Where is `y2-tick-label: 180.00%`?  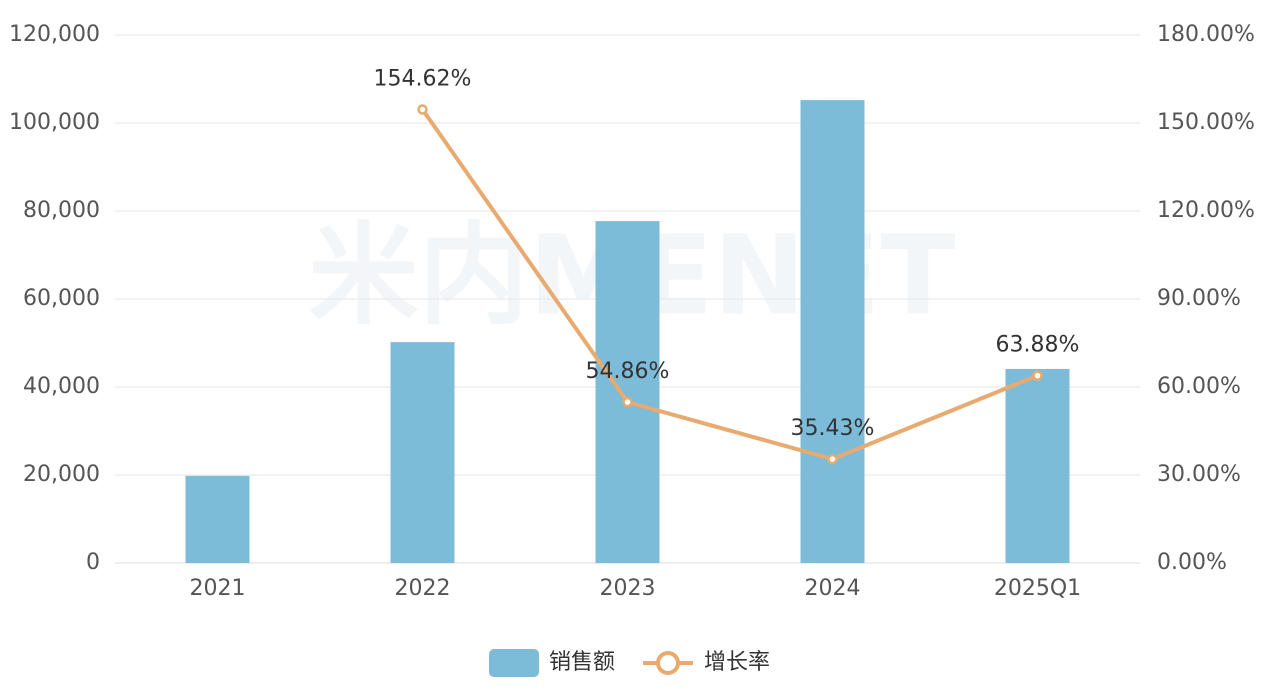 y2-tick-label: 180.00% is located at coordinates (1206, 34).